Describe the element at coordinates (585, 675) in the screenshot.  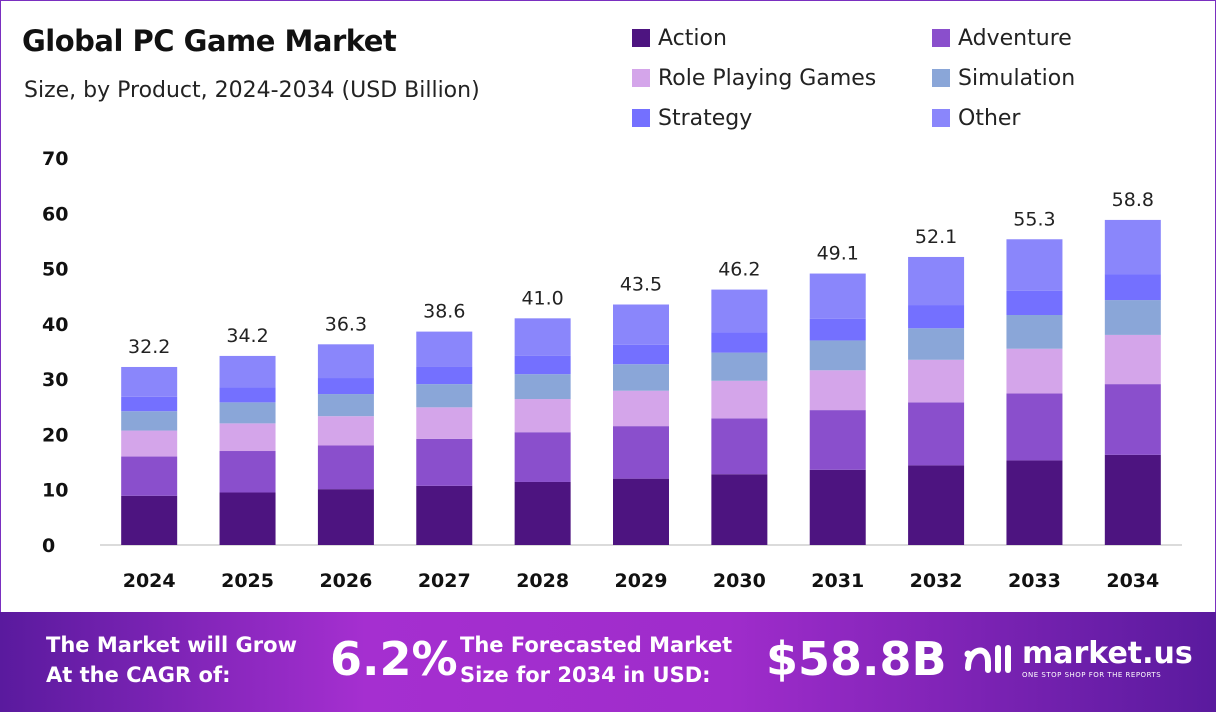
I see `forecast-label-line2: Size for 2034 in USD:` at that location.